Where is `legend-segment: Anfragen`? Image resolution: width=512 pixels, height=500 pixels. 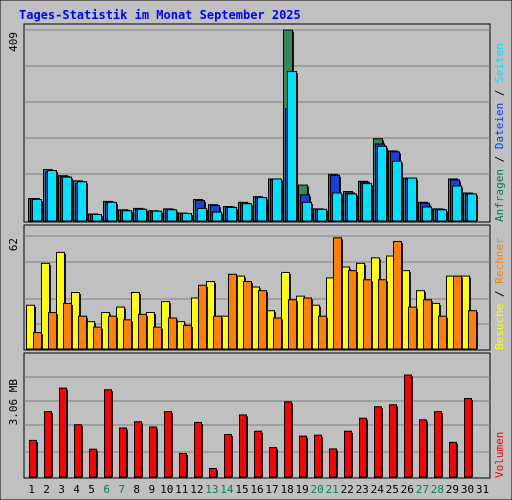
legend-segment: Anfragen is located at coordinates (499, 195).